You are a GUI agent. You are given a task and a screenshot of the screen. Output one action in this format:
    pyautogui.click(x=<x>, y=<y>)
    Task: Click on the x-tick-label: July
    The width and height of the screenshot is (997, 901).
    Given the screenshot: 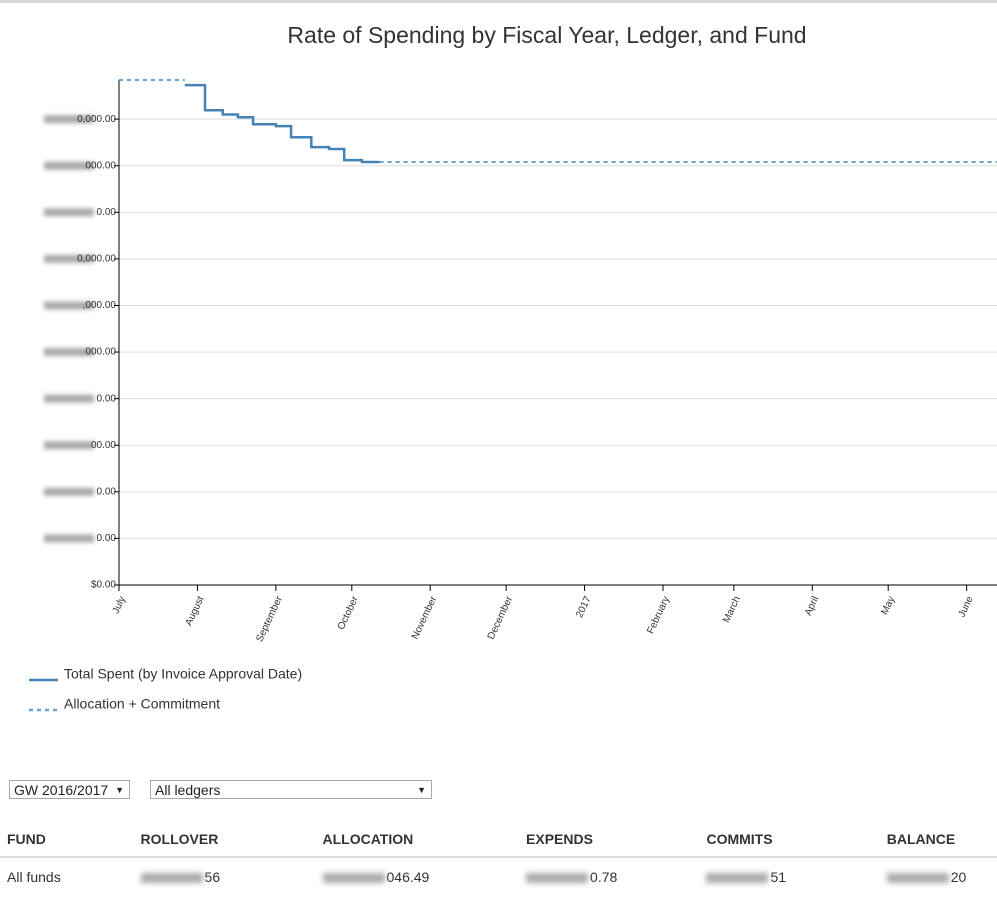 What is the action you would take?
    pyautogui.click(x=119, y=605)
    